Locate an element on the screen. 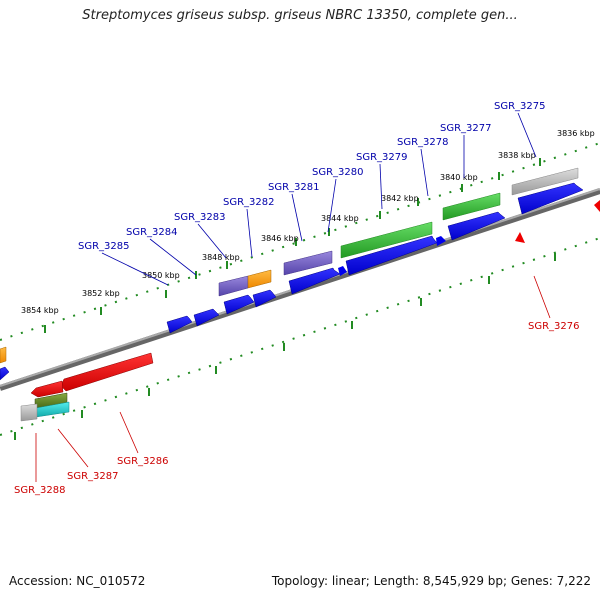 This screenshot has height=600, width=600. gene-label-sgr-3283: SGR_3283 is located at coordinates (200, 217).